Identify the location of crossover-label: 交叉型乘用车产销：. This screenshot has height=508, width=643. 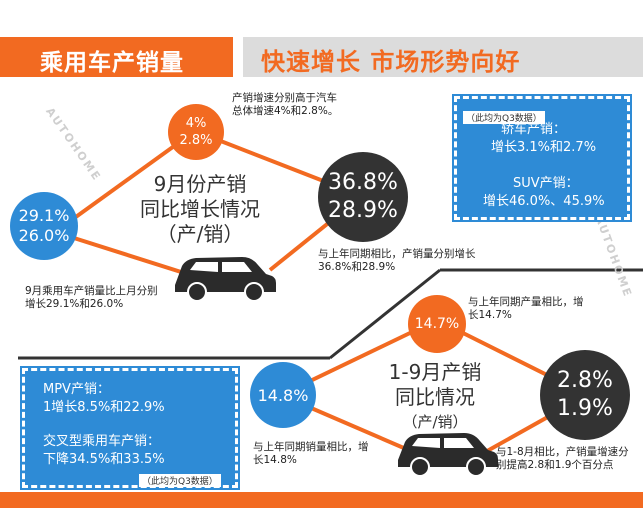
(102, 441).